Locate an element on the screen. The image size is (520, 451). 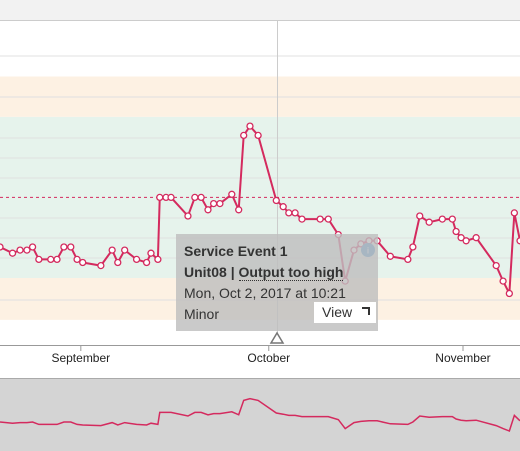
unit: Unit08 is located at coordinates (205, 272).